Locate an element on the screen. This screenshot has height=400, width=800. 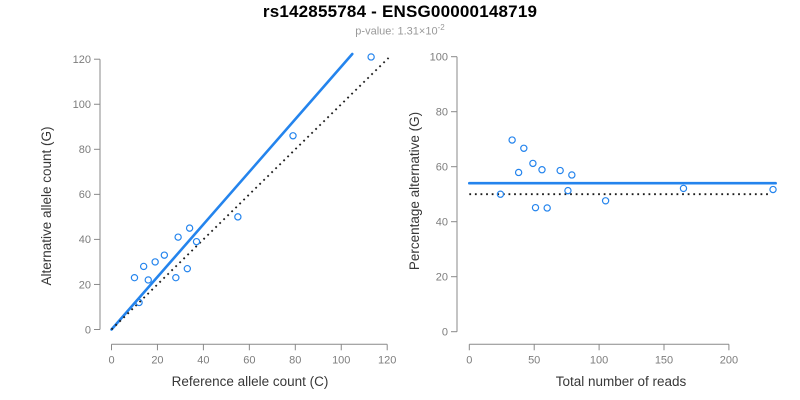
x-axis: 0 20 40 60 80 100 120 is located at coordinates (252, 354).